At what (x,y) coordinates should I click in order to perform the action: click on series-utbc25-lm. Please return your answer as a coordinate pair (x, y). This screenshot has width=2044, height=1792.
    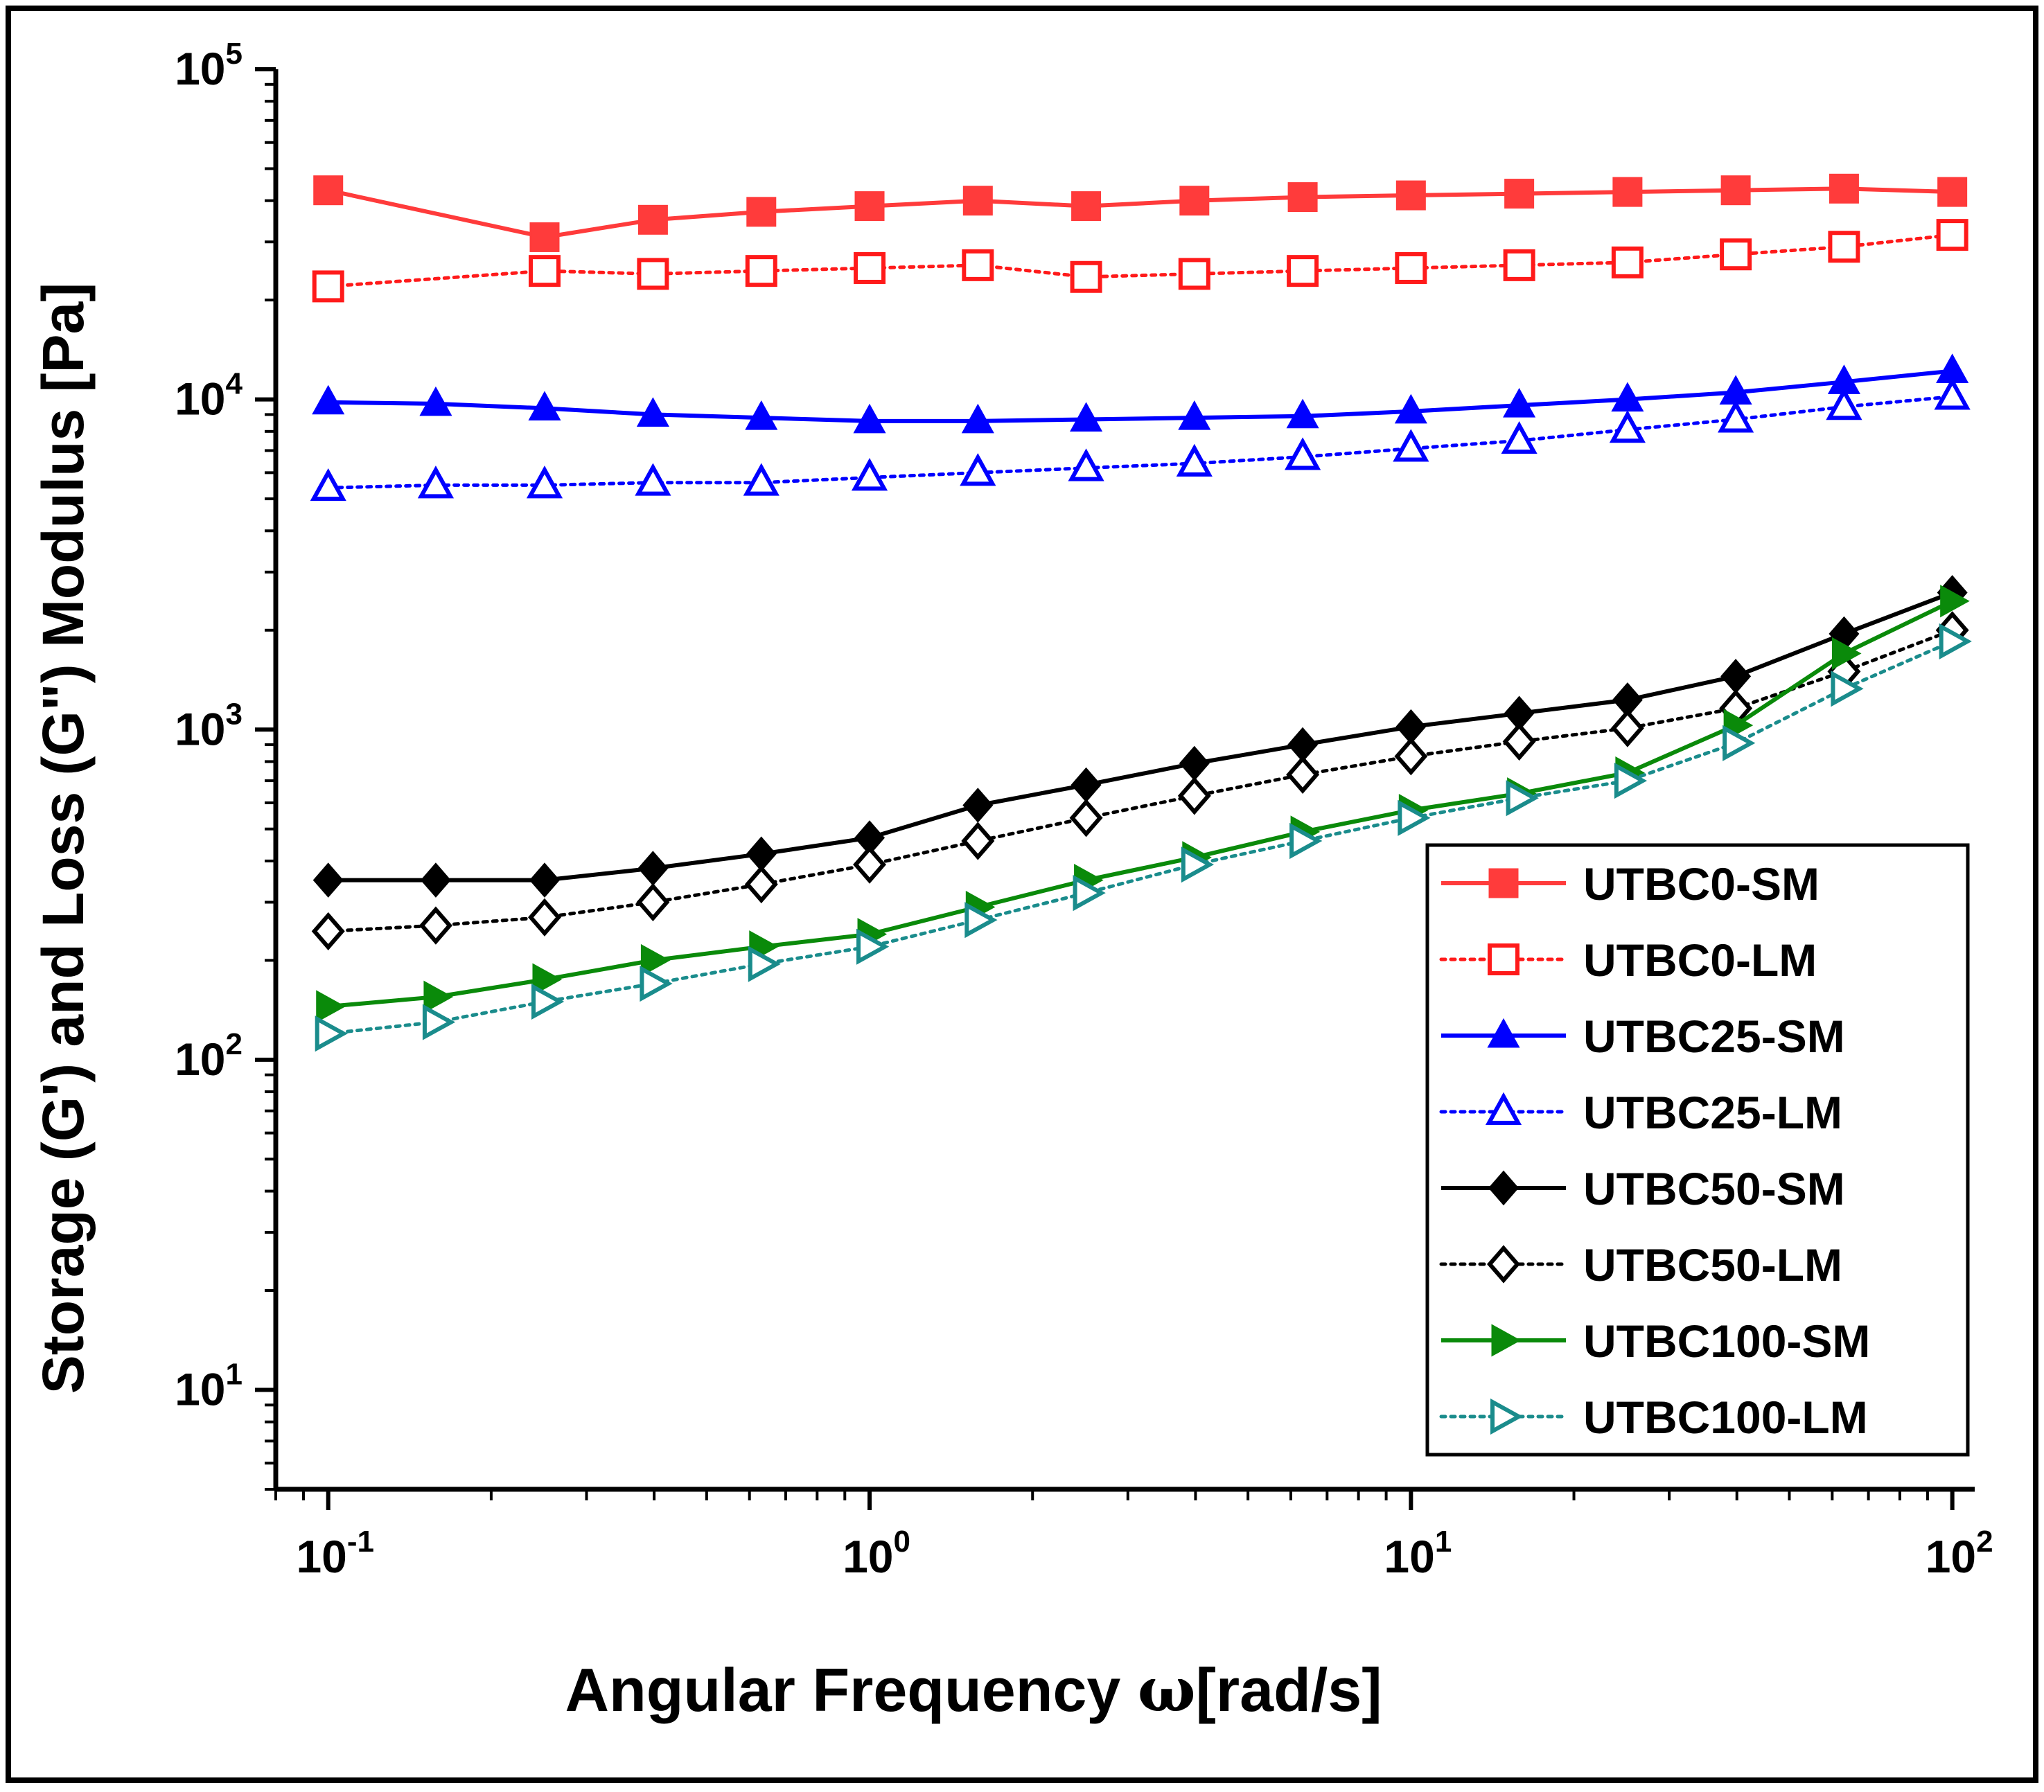
    Looking at the image, I should click on (1140, 439).